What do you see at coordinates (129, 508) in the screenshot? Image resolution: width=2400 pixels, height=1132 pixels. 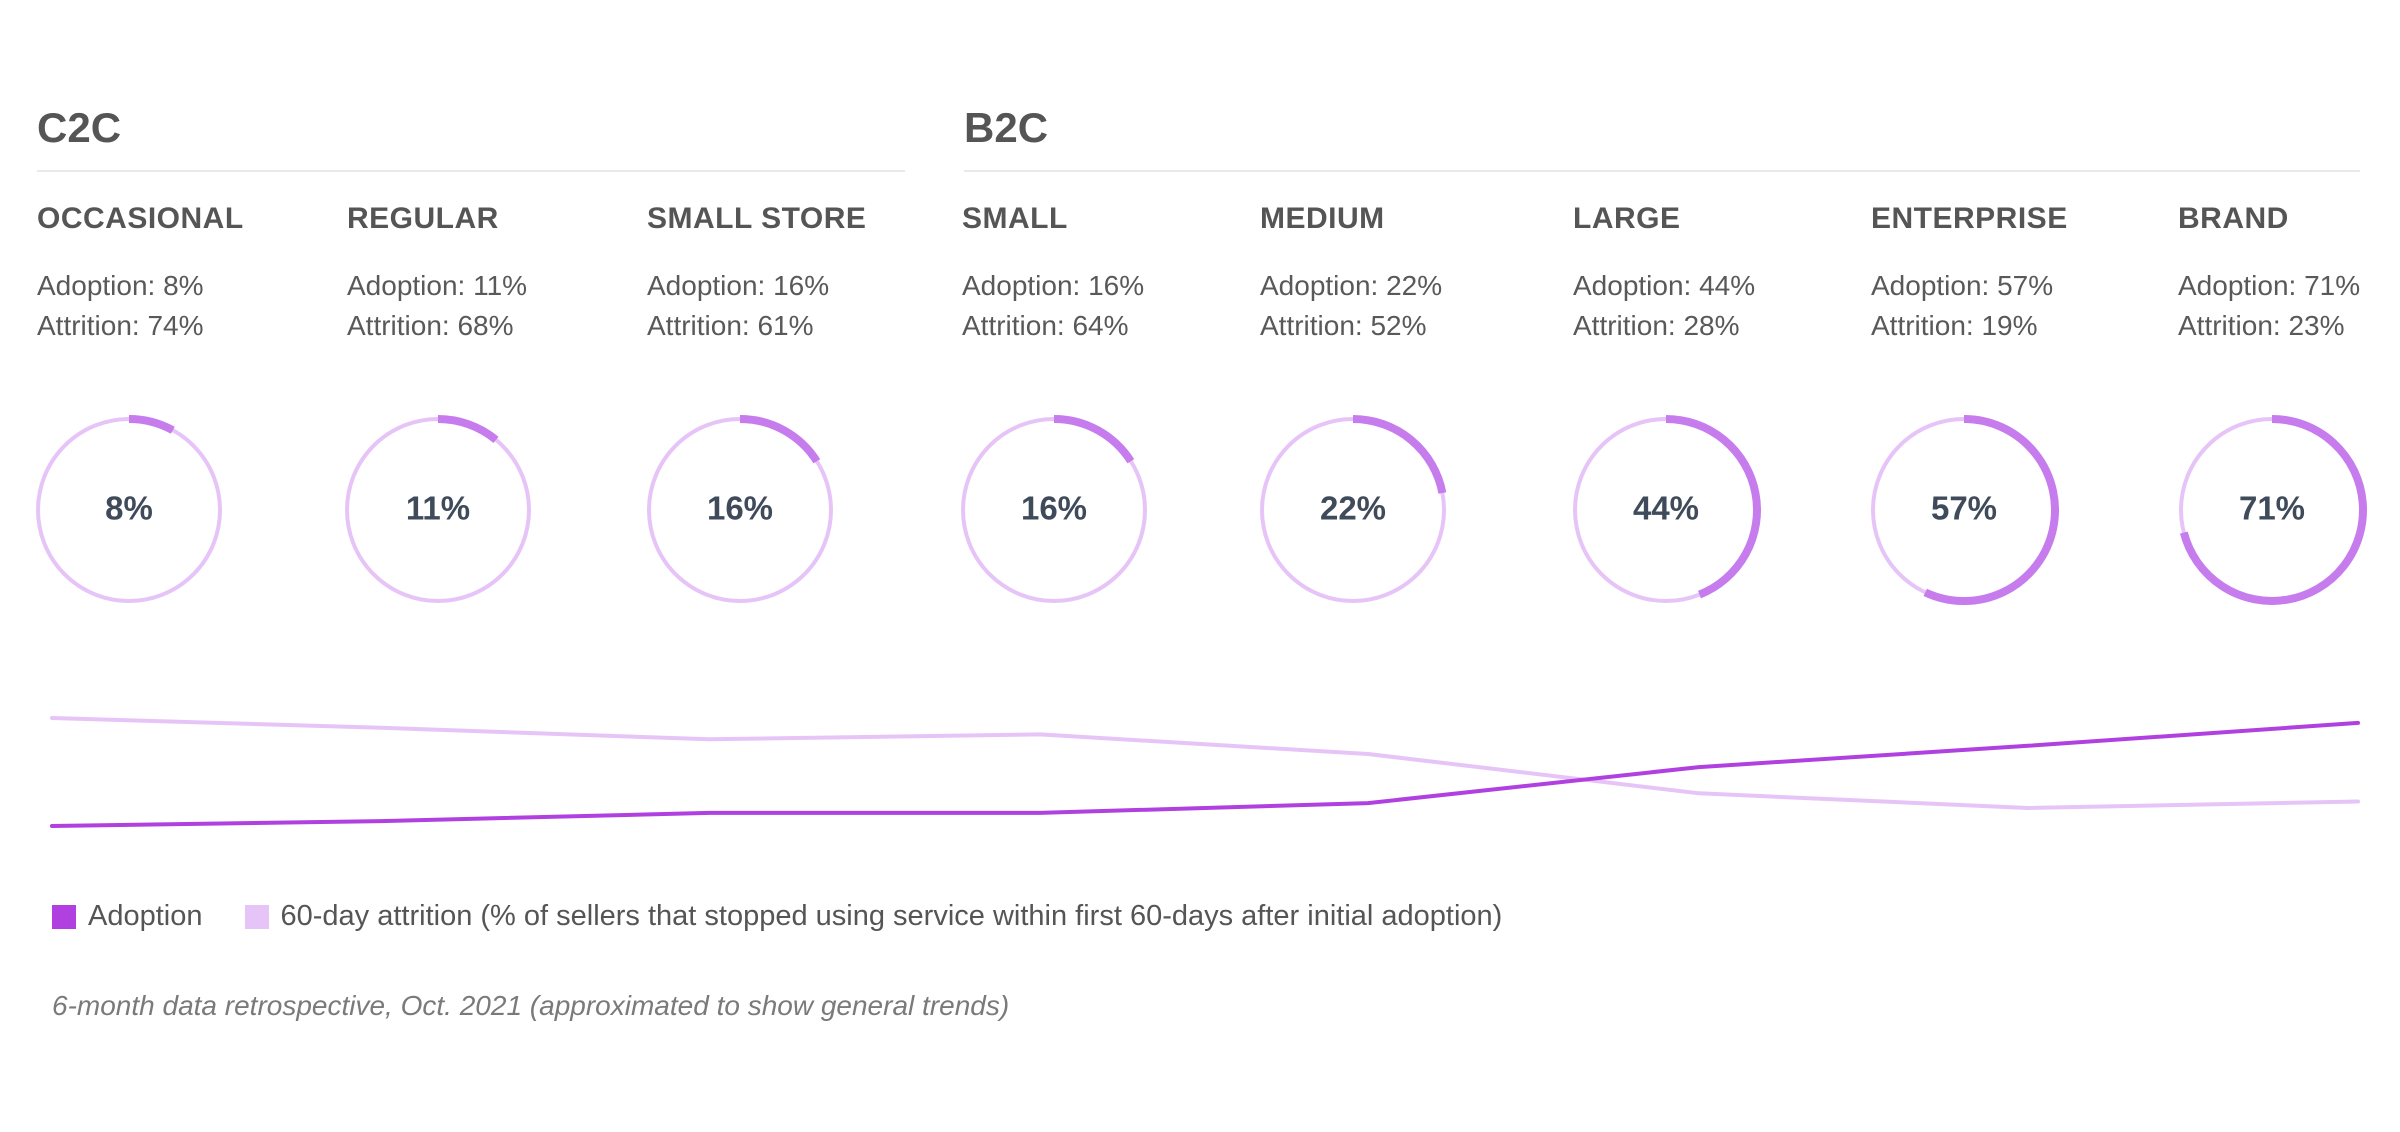 I see `ring-percent-label: 8%` at bounding box center [129, 508].